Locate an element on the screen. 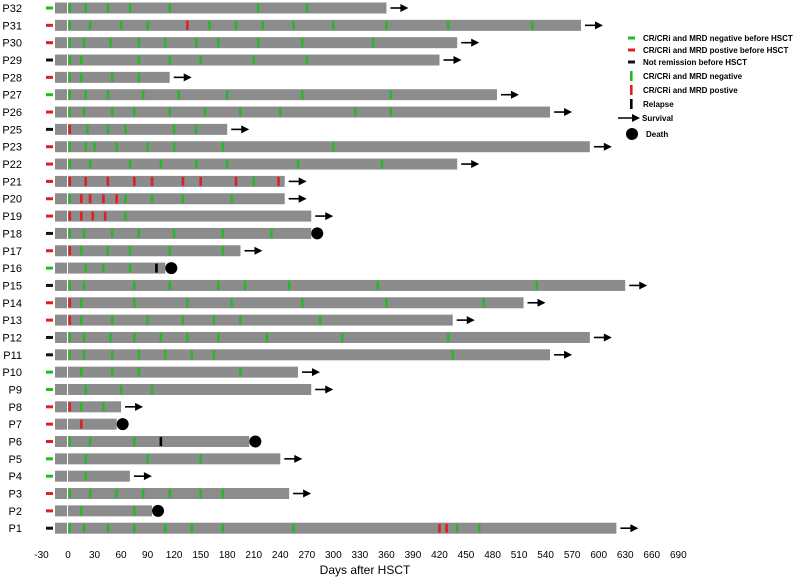 Image resolution: width=794 pixels, height=580 pixels. legend-pre-pos-swatch is located at coordinates (631, 50).